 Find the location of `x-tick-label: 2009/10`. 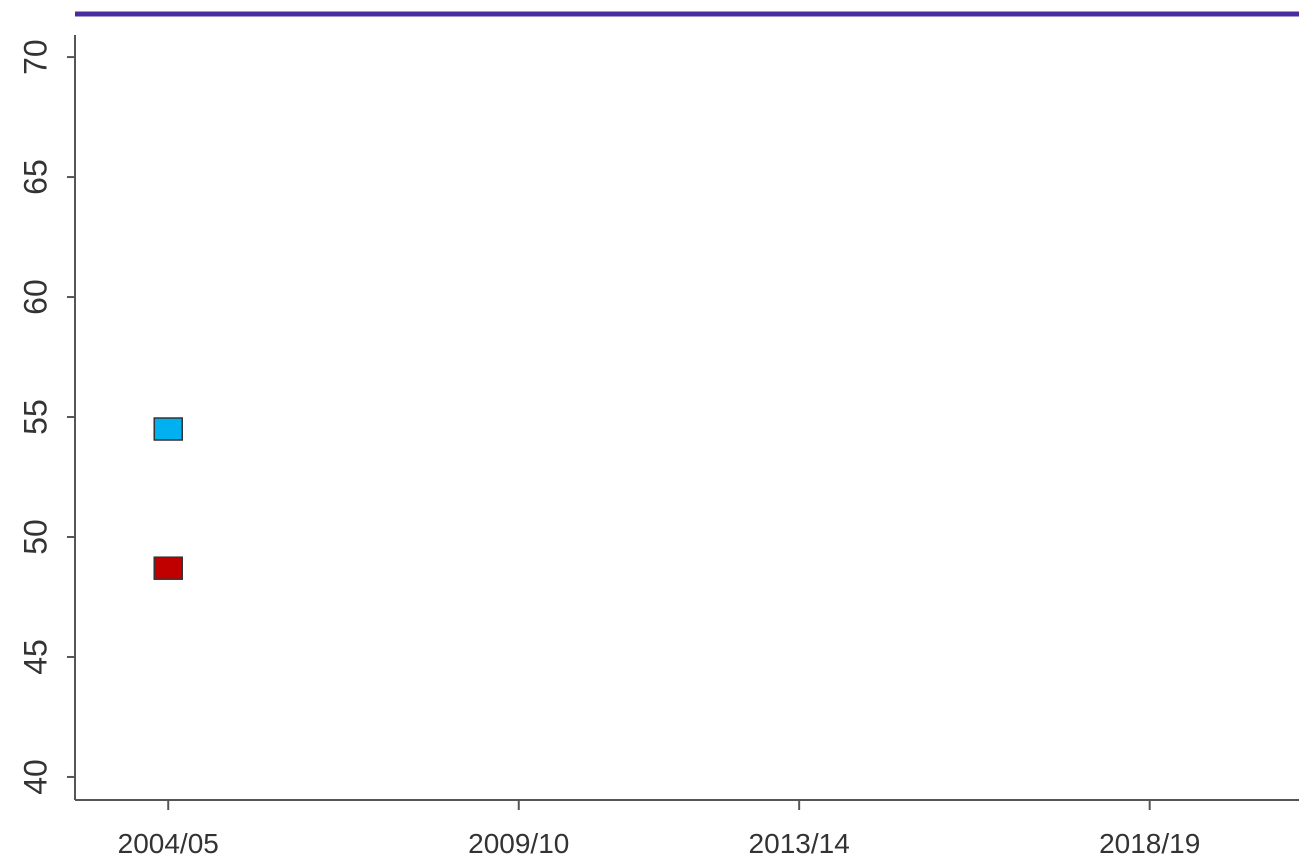

x-tick-label: 2009/10 is located at coordinates (518, 843).